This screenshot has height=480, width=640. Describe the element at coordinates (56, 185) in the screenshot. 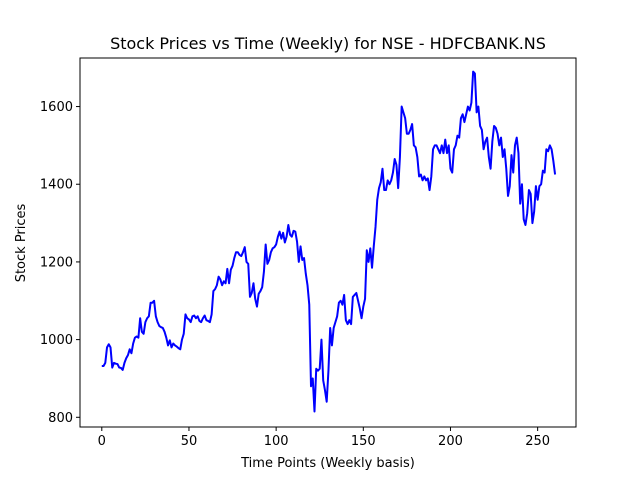

I see `y-tick-label: 1400` at that location.